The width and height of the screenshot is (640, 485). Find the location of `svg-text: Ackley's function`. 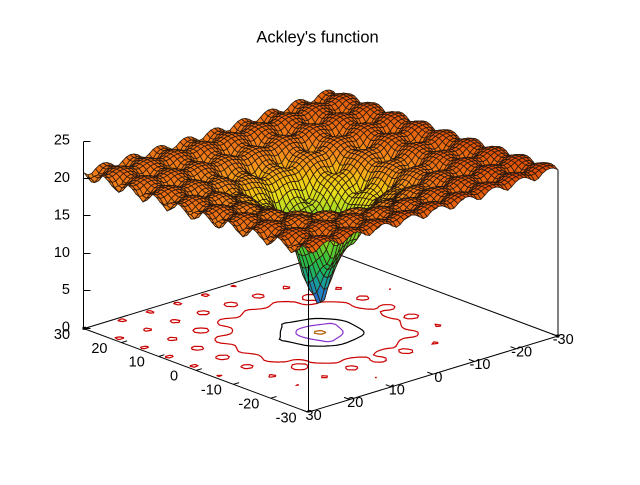

svg-text: Ackley's function is located at coordinates (317, 38).